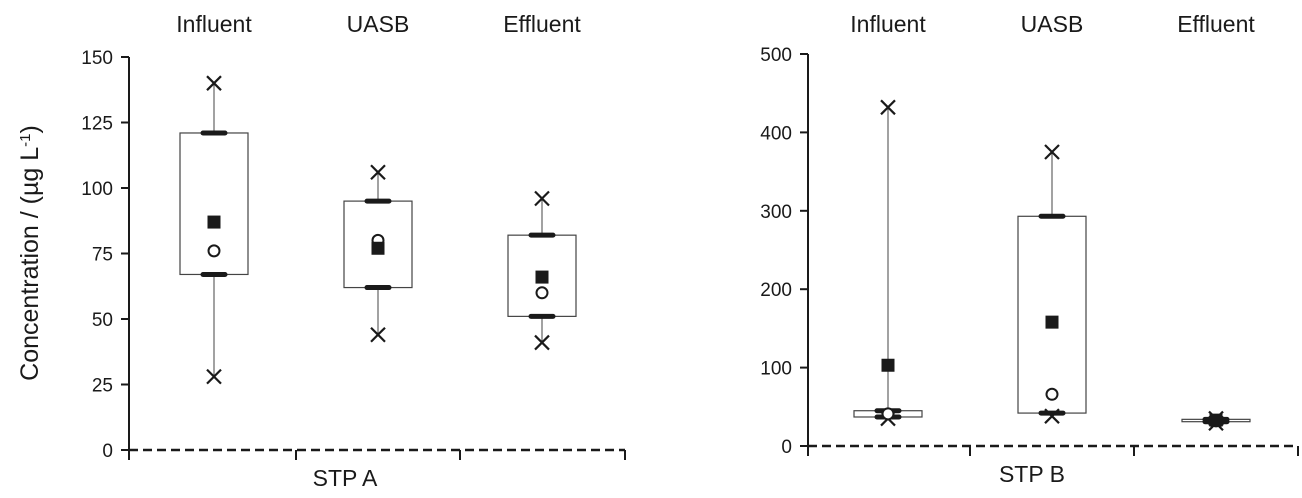 The height and width of the screenshot is (498, 1302). Describe the element at coordinates (776, 133) in the screenshot. I see `y-tick-label: 400` at that location.